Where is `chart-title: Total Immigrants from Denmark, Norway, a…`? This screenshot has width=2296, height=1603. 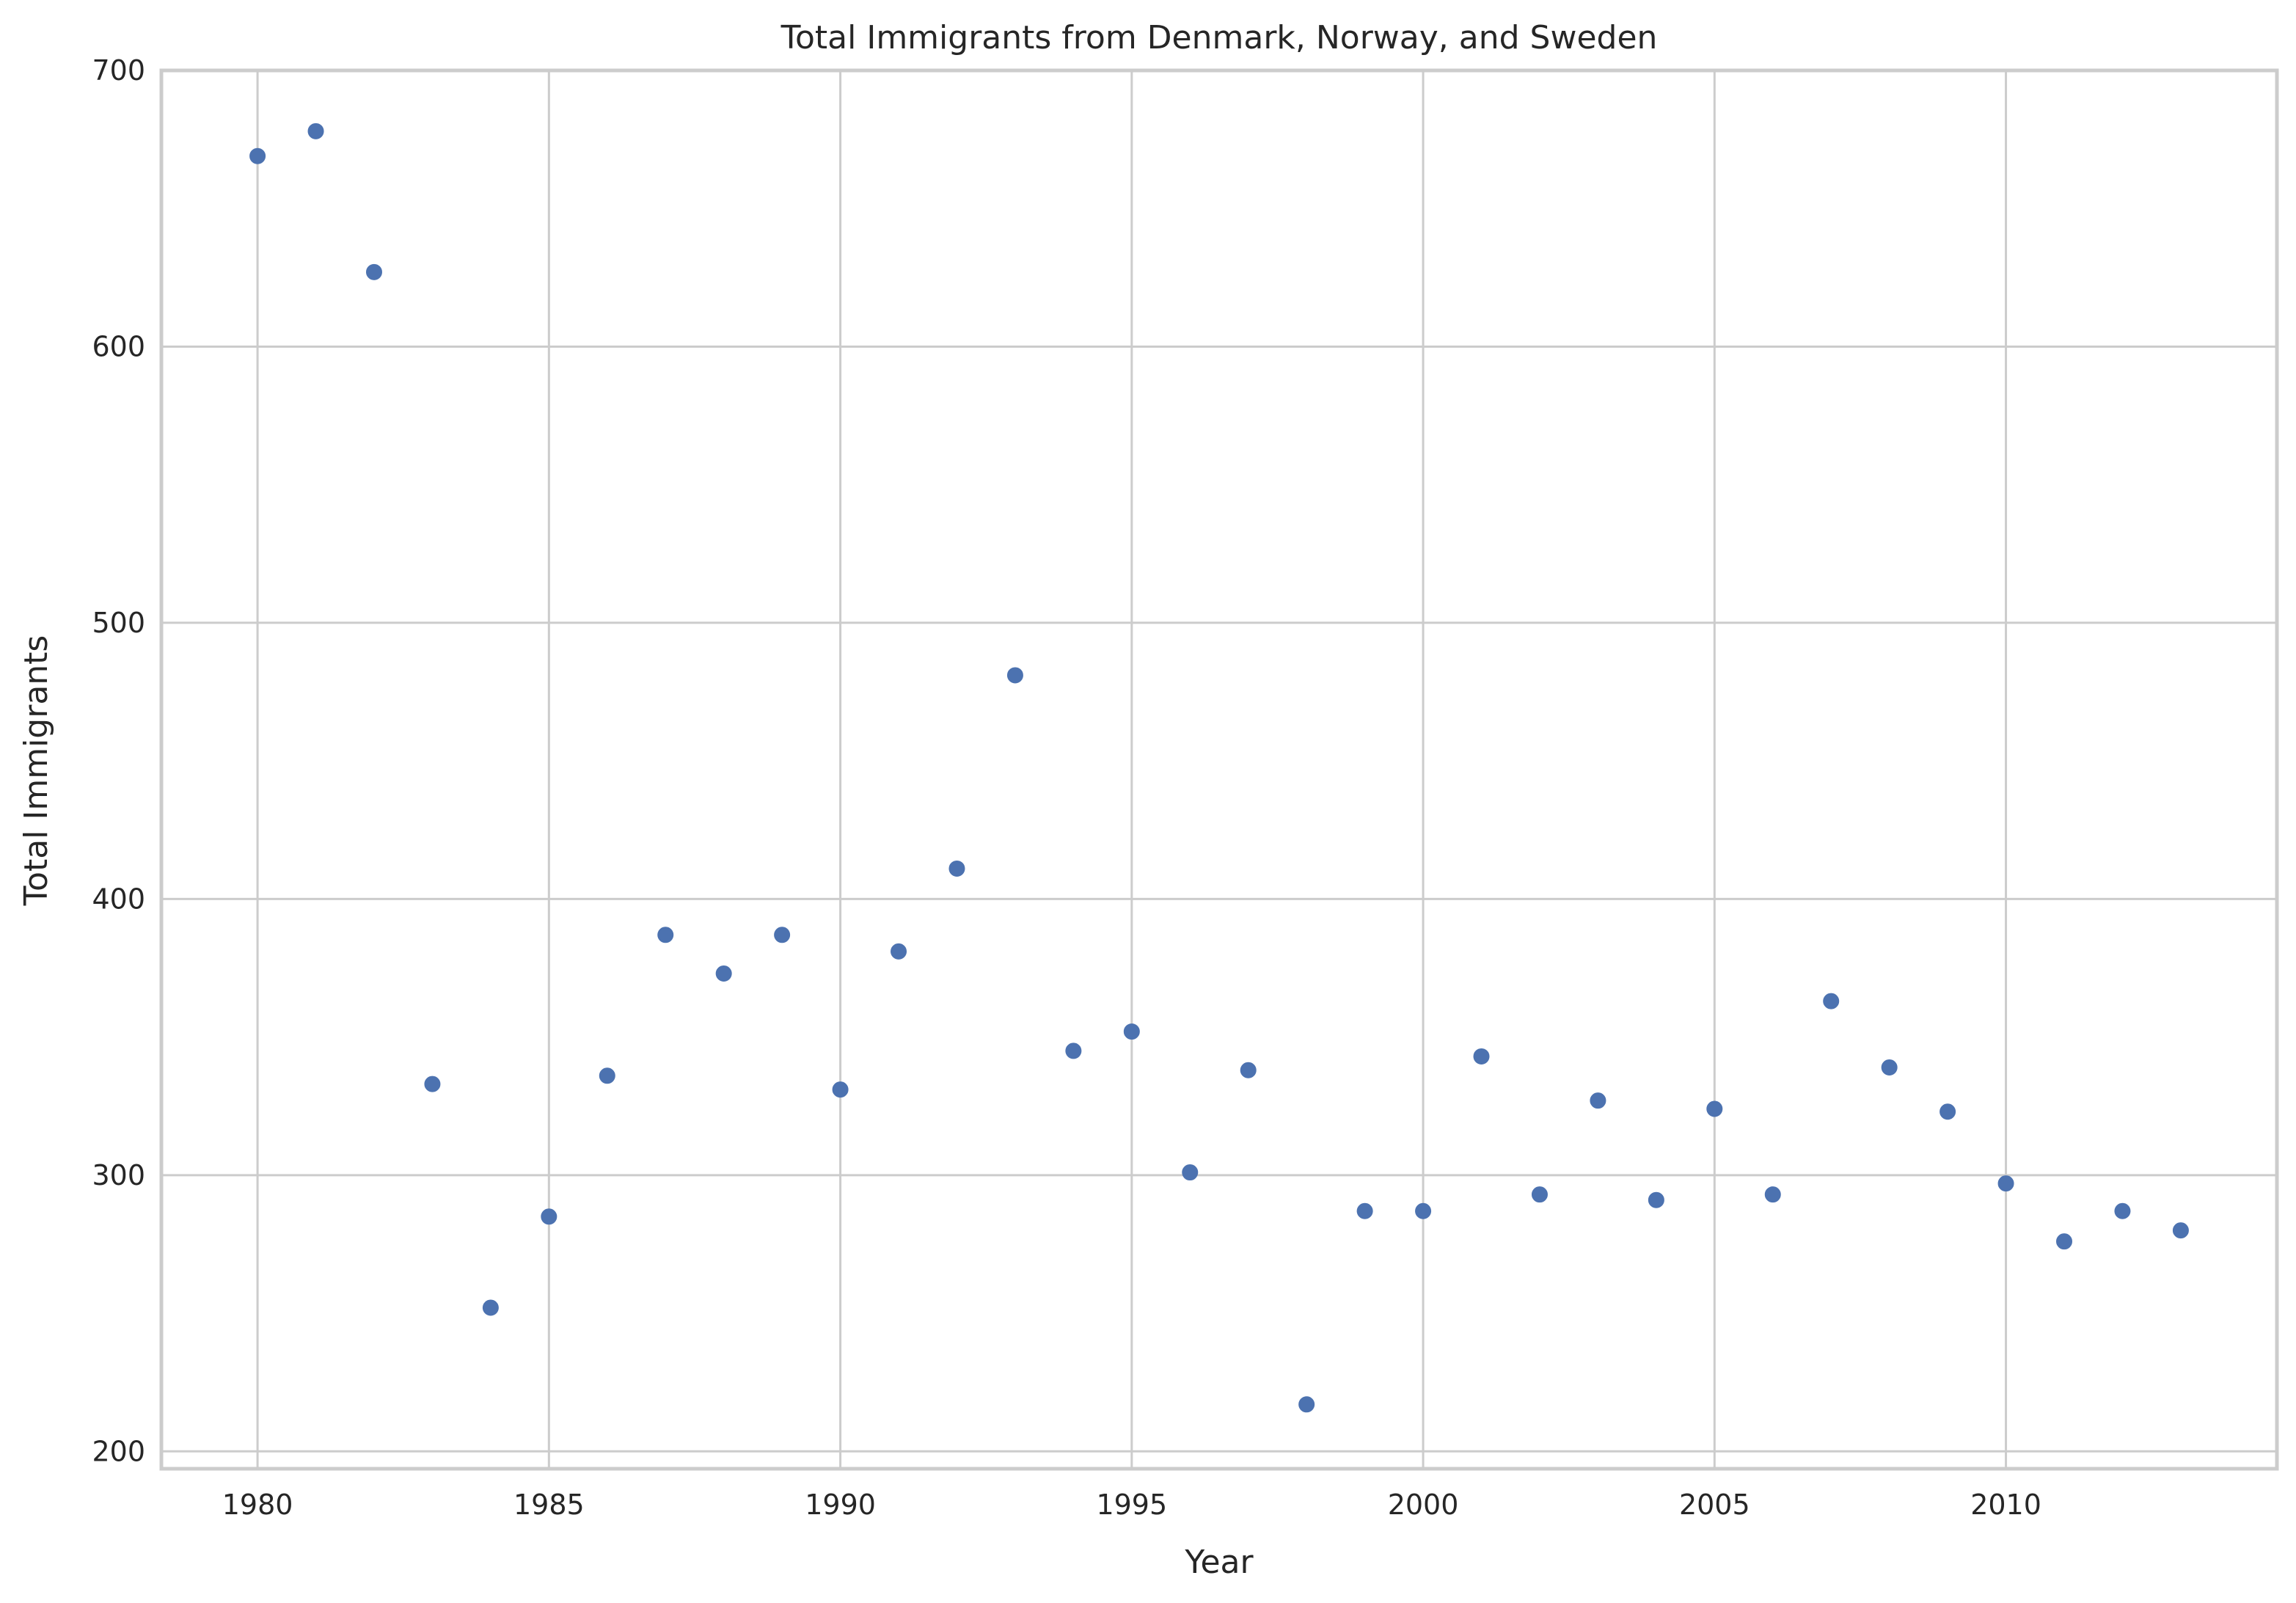
chart-title: Total Immigrants from Denmark, Norway, a… is located at coordinates (1219, 37).